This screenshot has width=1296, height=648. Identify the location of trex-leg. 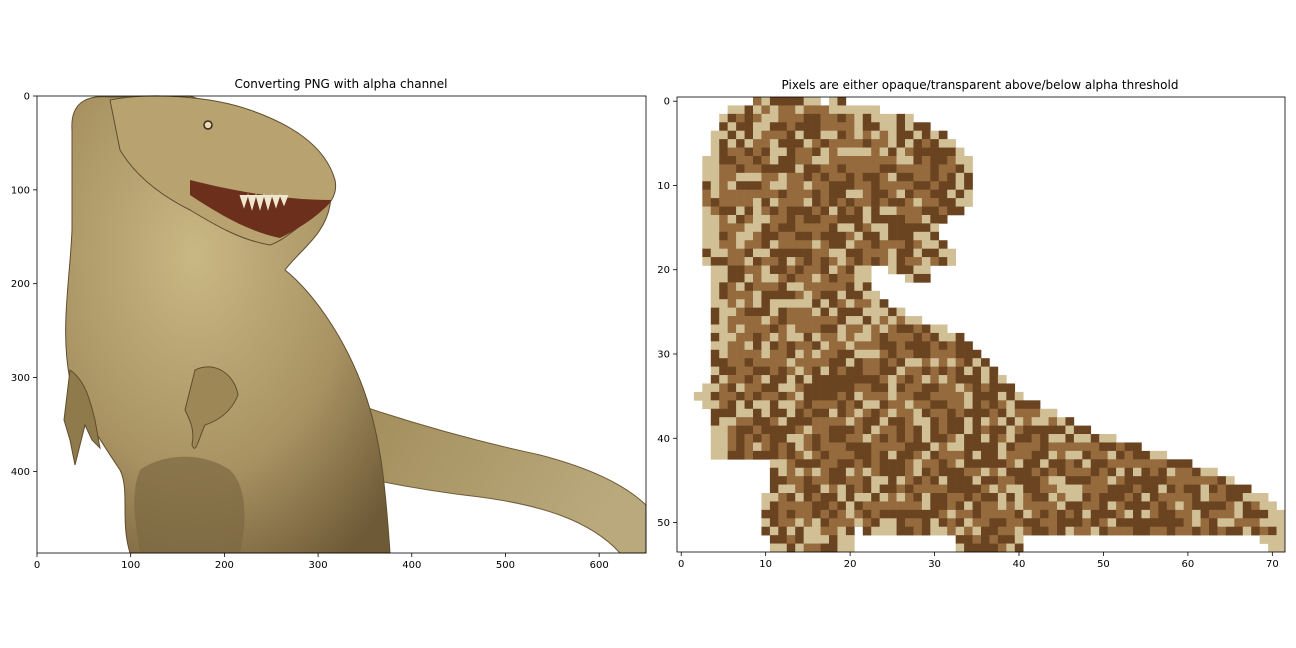
(189, 504).